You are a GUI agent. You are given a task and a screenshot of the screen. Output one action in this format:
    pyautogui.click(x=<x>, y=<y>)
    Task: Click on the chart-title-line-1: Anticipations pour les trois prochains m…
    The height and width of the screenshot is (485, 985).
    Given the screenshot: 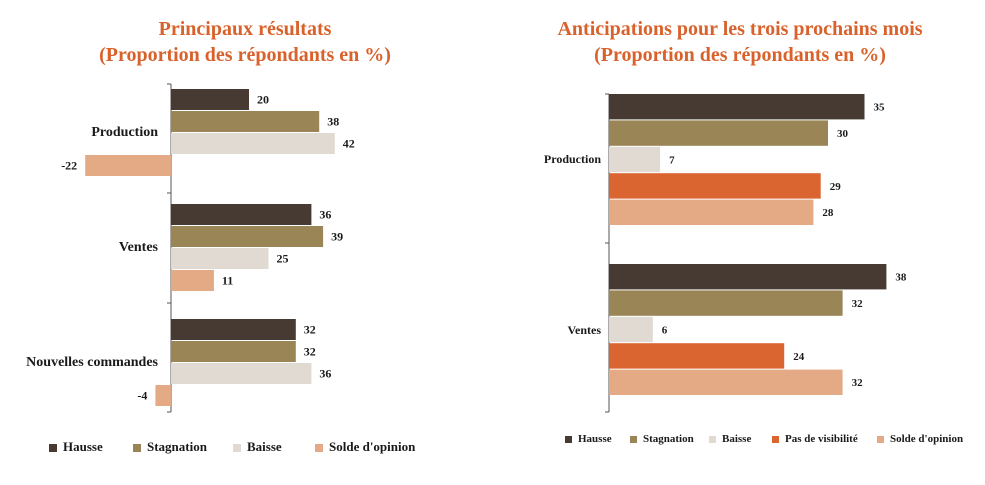 What is the action you would take?
    pyautogui.click(x=740, y=29)
    